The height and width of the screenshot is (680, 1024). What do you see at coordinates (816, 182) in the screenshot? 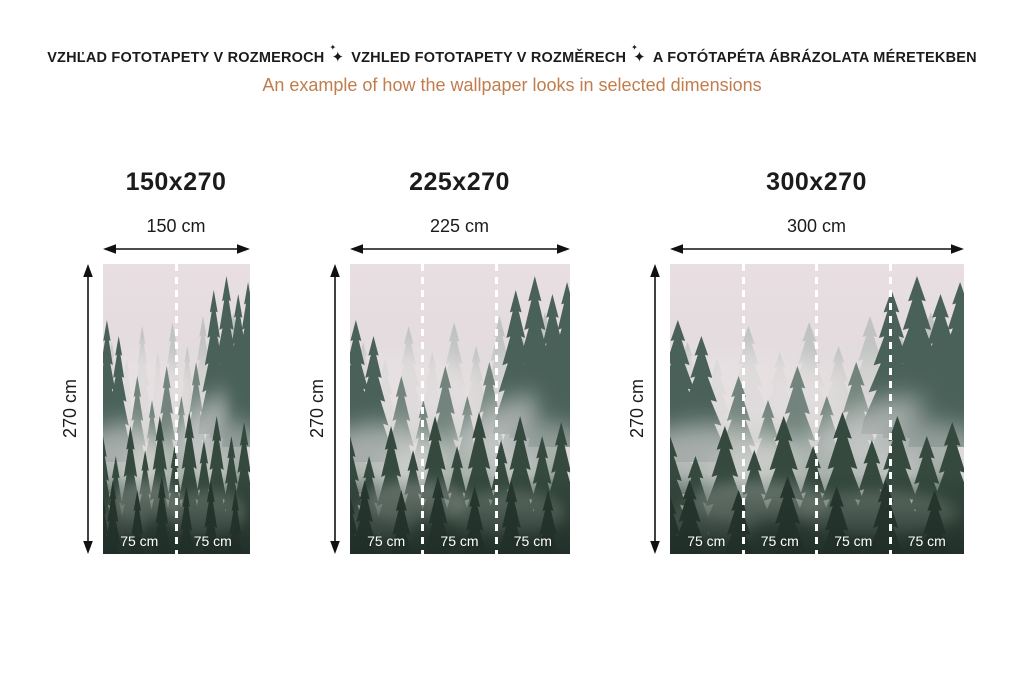
I see `panel-title: 300x270` at bounding box center [816, 182].